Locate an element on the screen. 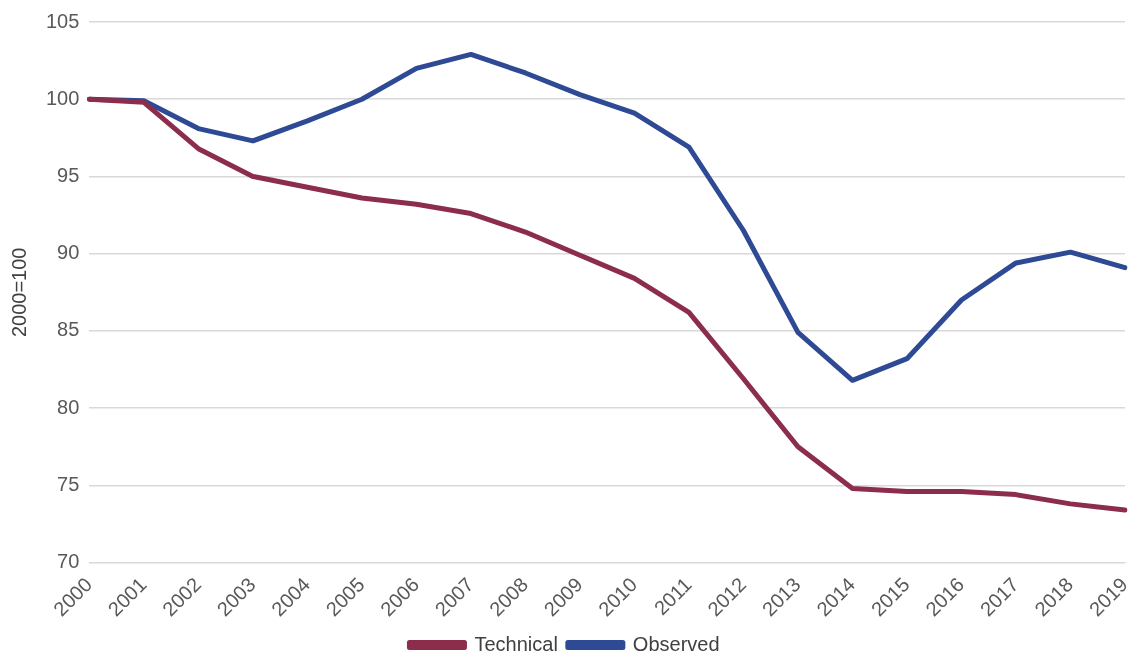 The width and height of the screenshot is (1145, 665). y-tick-label: 75 is located at coordinates (68, 483).